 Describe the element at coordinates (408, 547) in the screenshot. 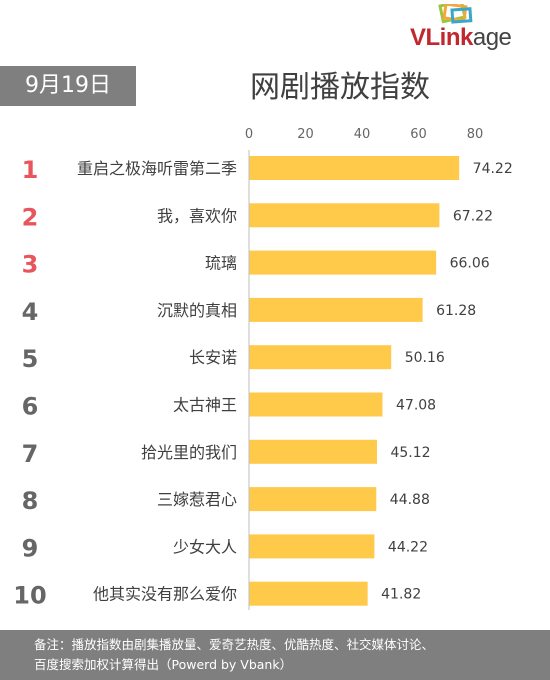

I see `value-label: 44.22` at that location.